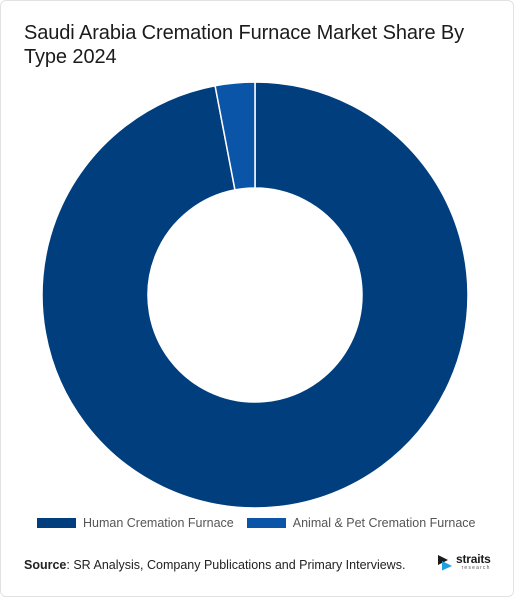 The width and height of the screenshot is (514, 597). I want to click on legend-swatch-human, so click(56, 523).